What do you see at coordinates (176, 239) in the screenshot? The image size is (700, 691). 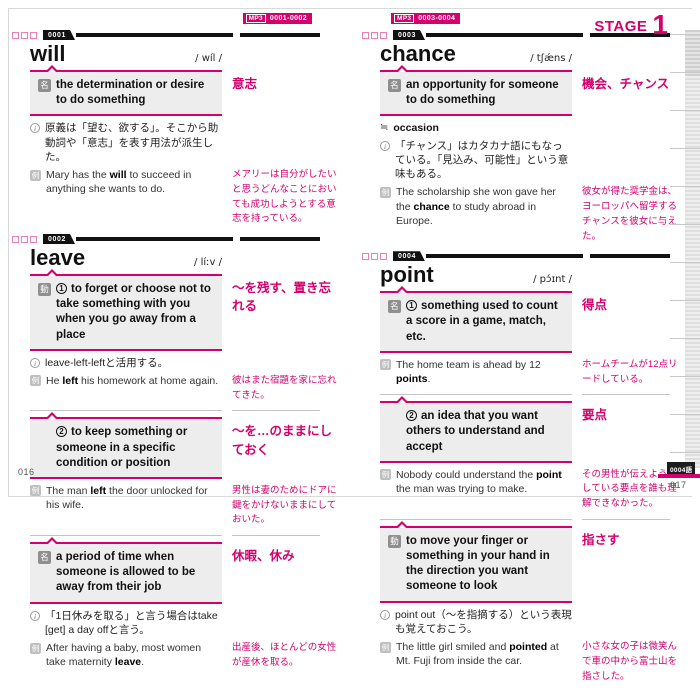 I see `entry-header-row: 0002` at bounding box center [176, 239].